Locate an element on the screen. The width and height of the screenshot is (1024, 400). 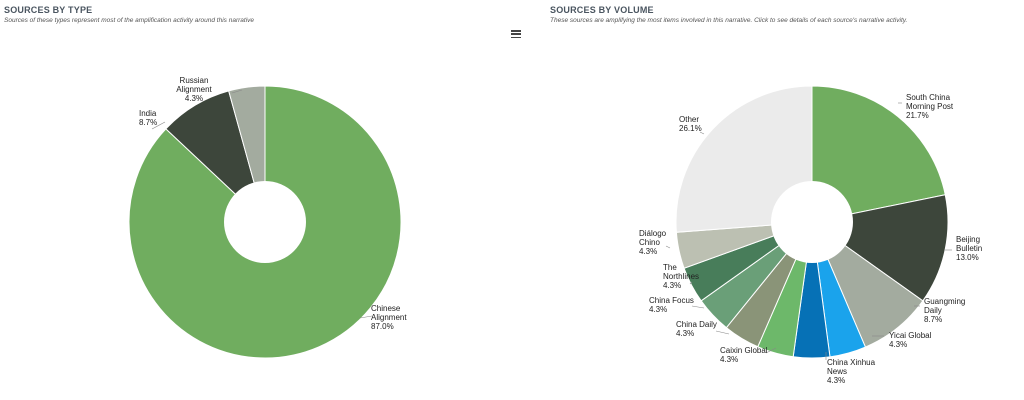
slice-label-chinese-alignment: Chinese Alignment 87.0% is located at coordinates (389, 317).